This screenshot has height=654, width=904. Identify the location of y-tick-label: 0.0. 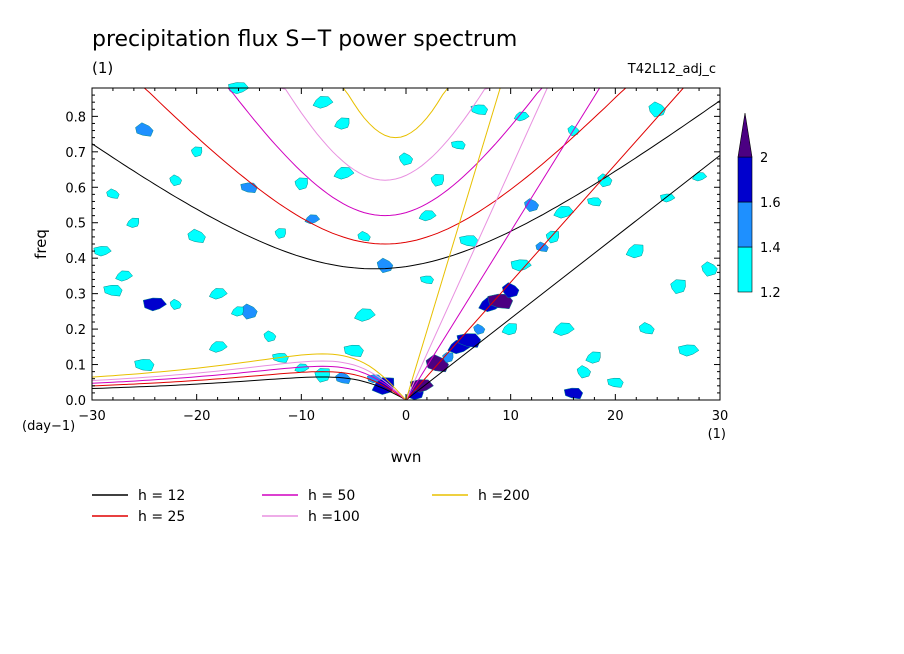
(75, 401).